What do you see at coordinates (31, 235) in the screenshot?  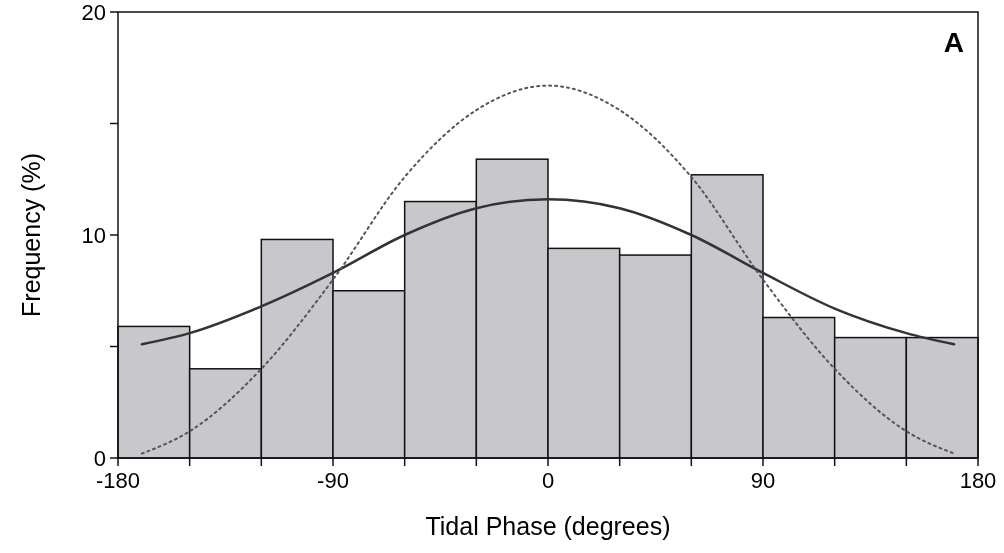 I see `y-axis-title: Frequency (%)` at bounding box center [31, 235].